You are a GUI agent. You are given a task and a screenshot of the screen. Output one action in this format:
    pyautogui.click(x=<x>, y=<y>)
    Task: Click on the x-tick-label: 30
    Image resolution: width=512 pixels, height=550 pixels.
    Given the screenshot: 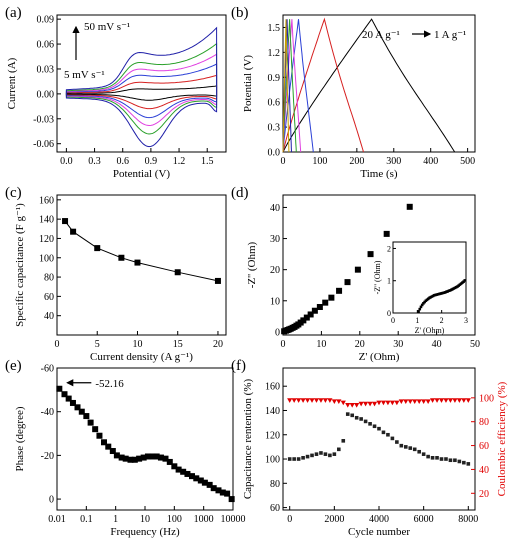 What is the action you would take?
    pyautogui.click(x=398, y=344)
    